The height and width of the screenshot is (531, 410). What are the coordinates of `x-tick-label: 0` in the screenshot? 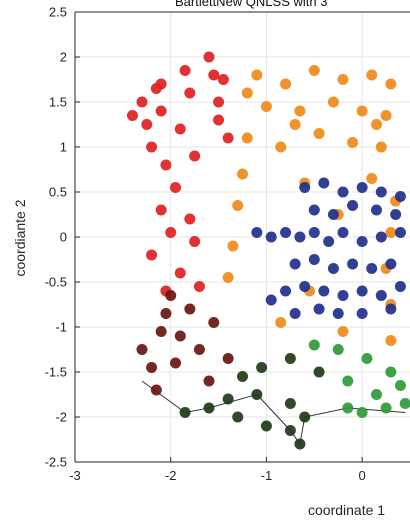 It's located at (362, 475).